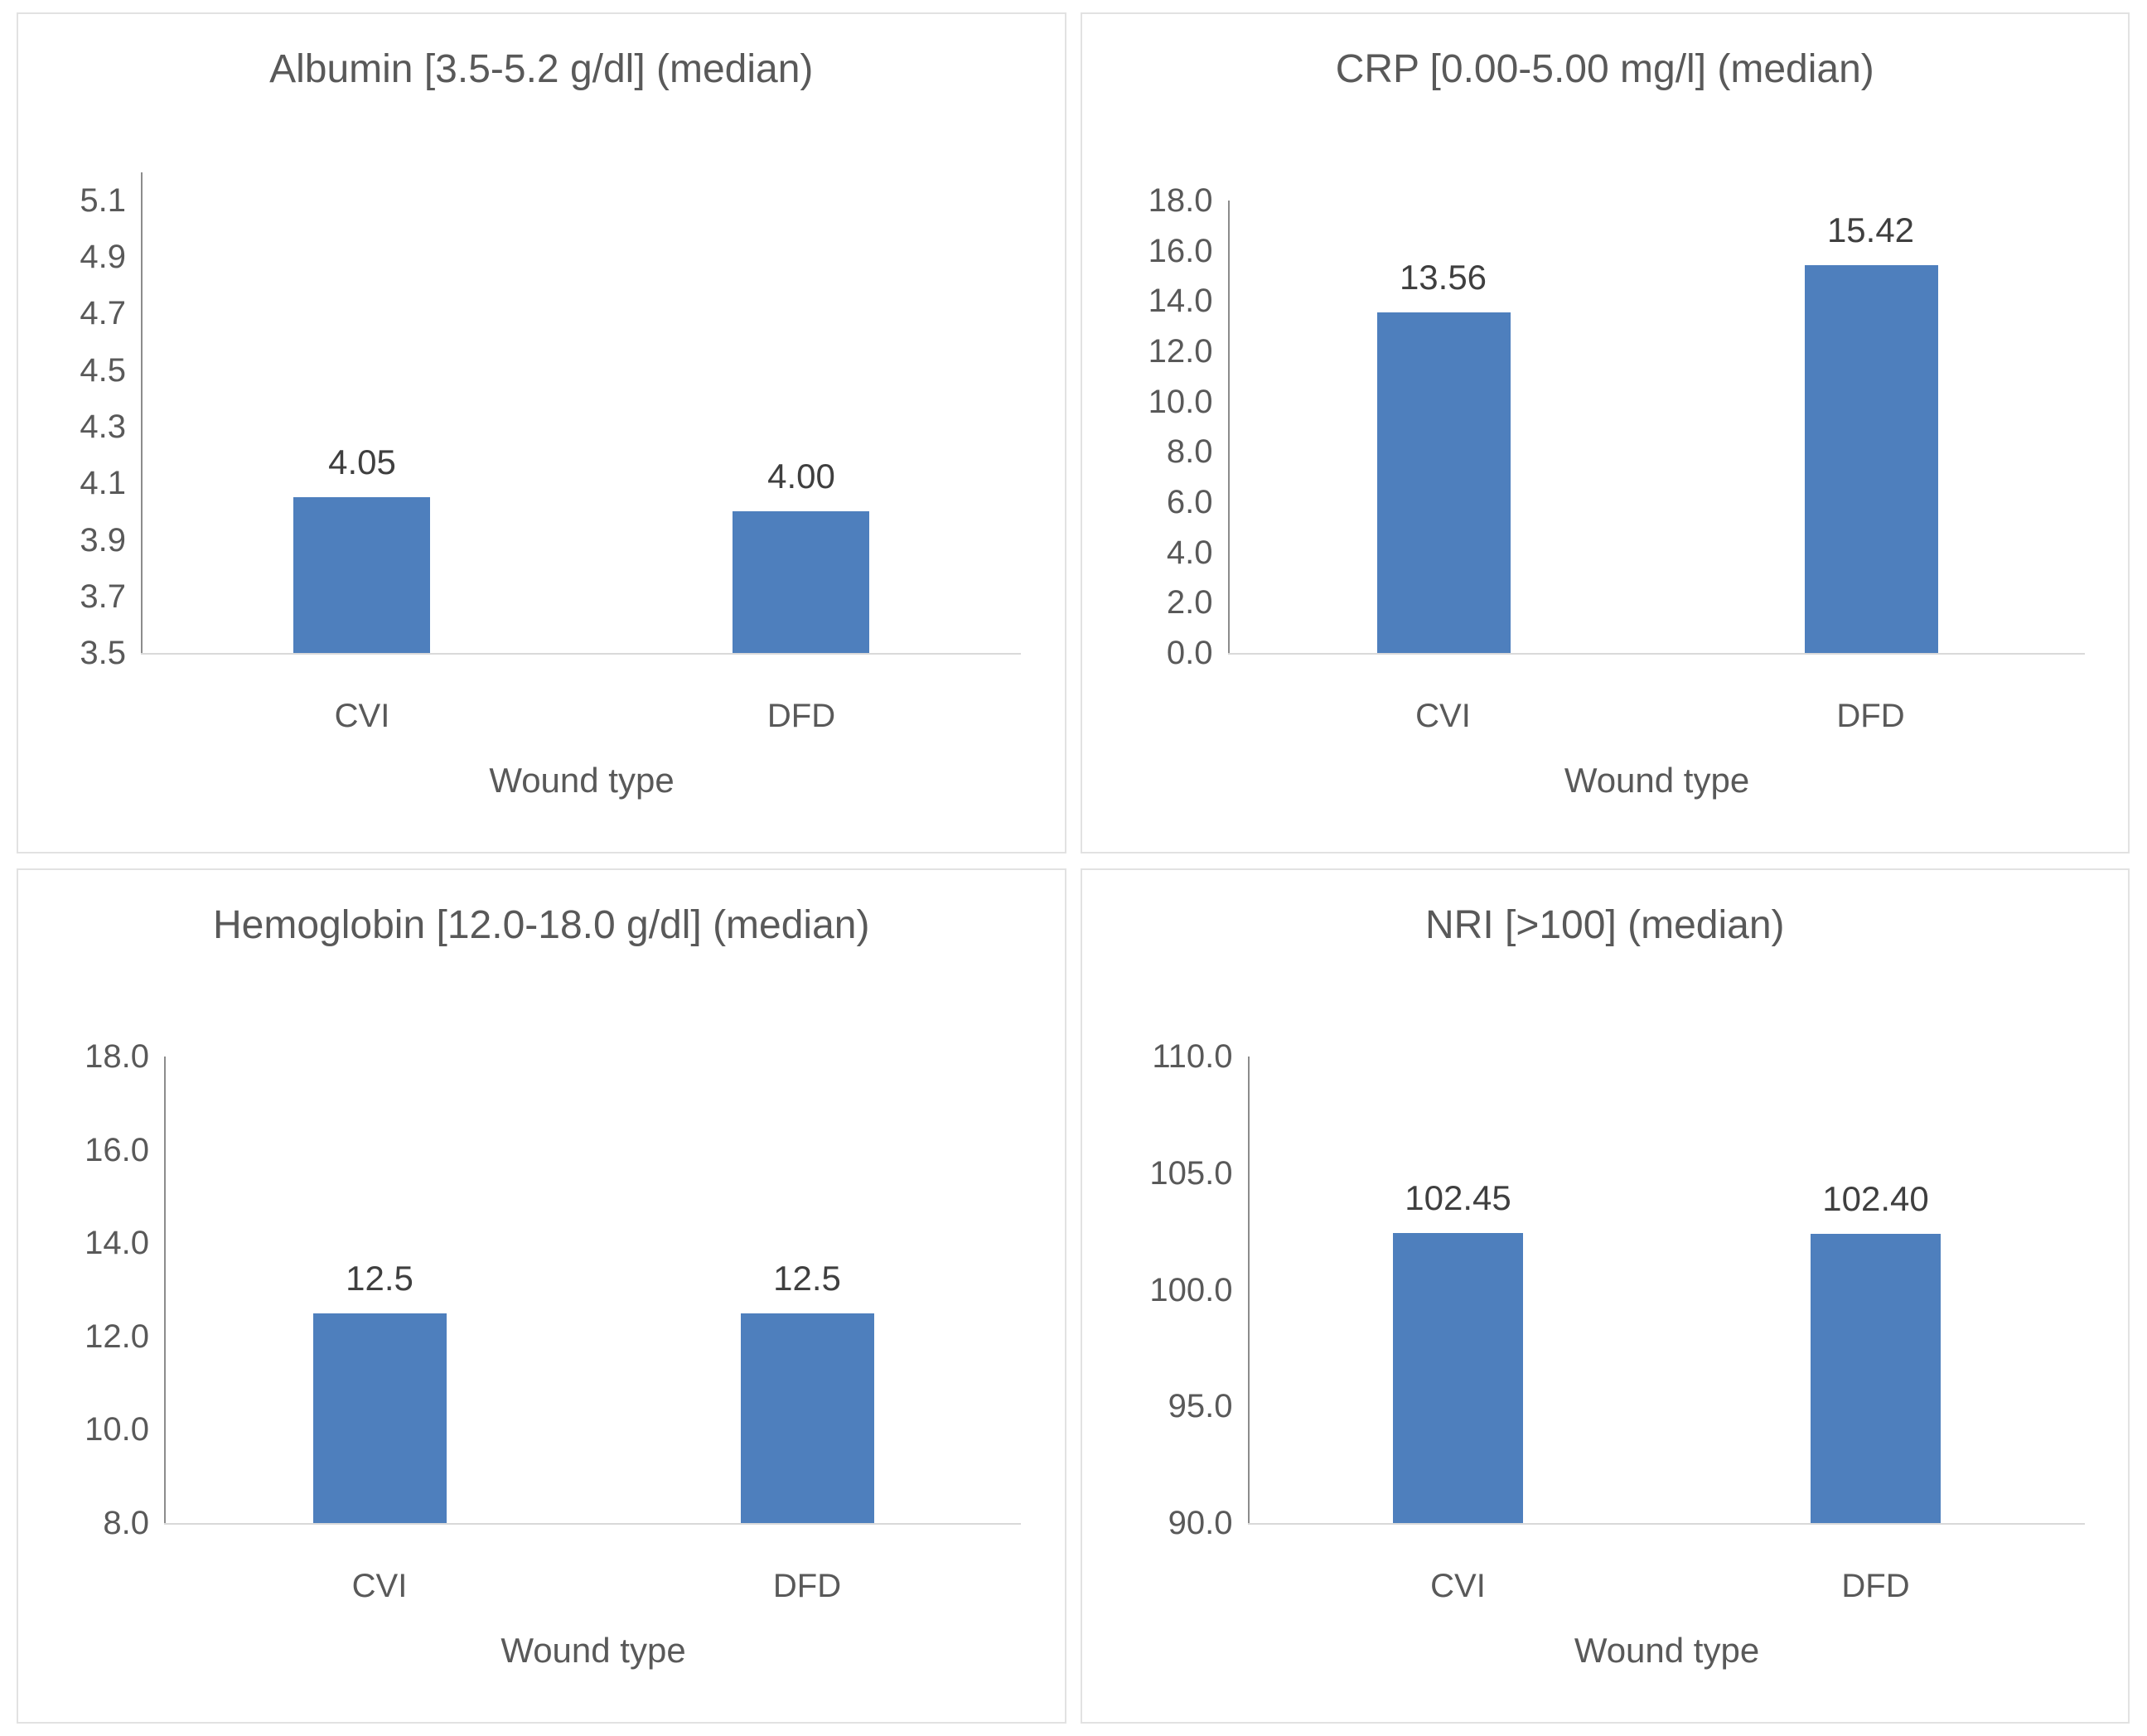 The height and width of the screenshot is (1736, 2147). I want to click on y-tick-label: 5.1, so click(103, 200).